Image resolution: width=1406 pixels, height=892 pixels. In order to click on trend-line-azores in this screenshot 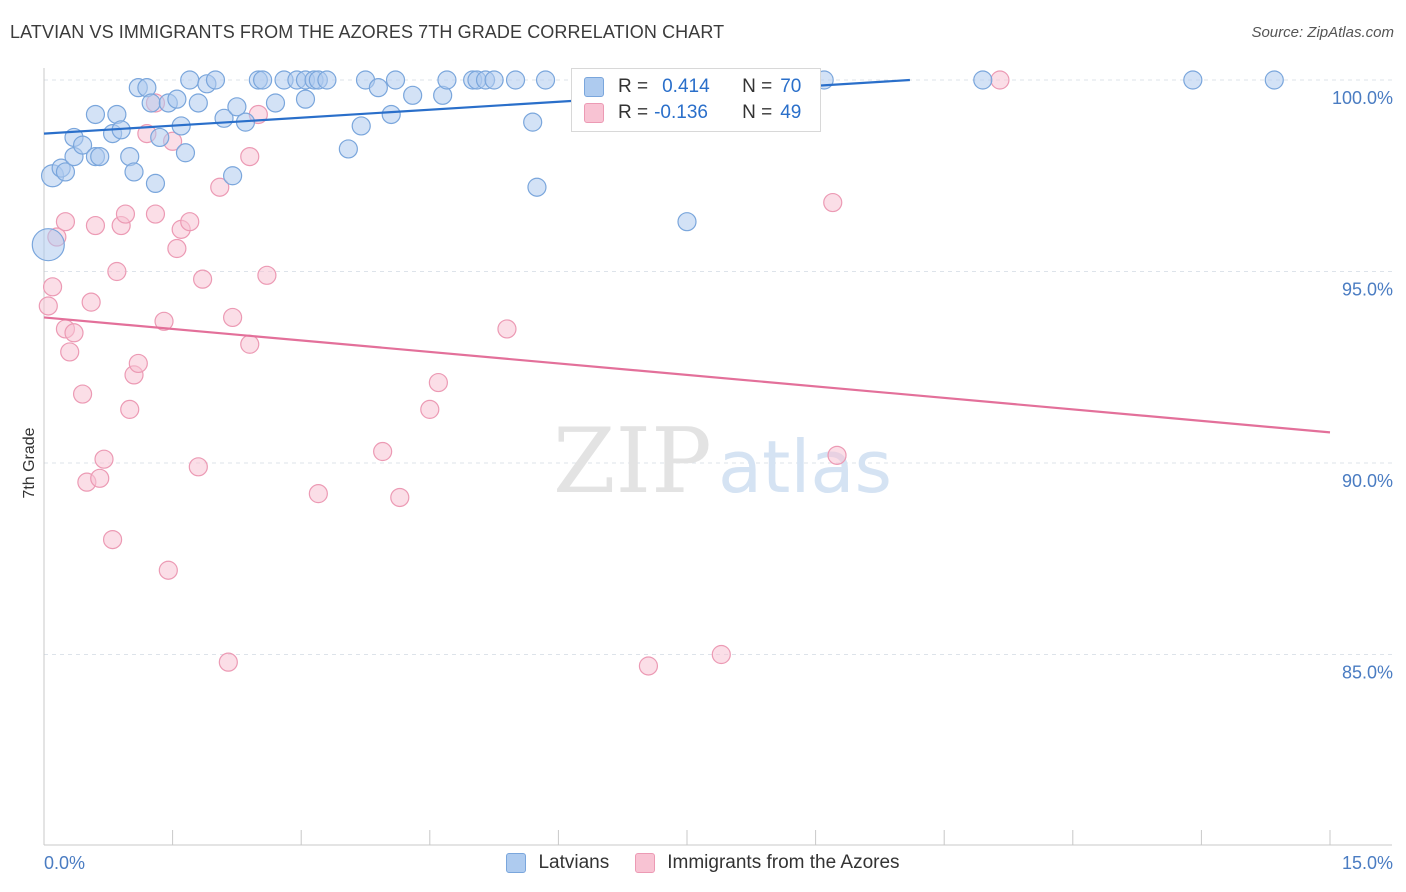, I will do `click(687, 375)`.